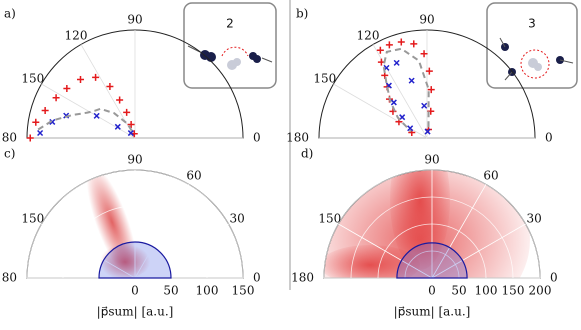  What do you see at coordinates (9, 154) in the screenshot?
I see `panel-label: c)` at bounding box center [9, 154].